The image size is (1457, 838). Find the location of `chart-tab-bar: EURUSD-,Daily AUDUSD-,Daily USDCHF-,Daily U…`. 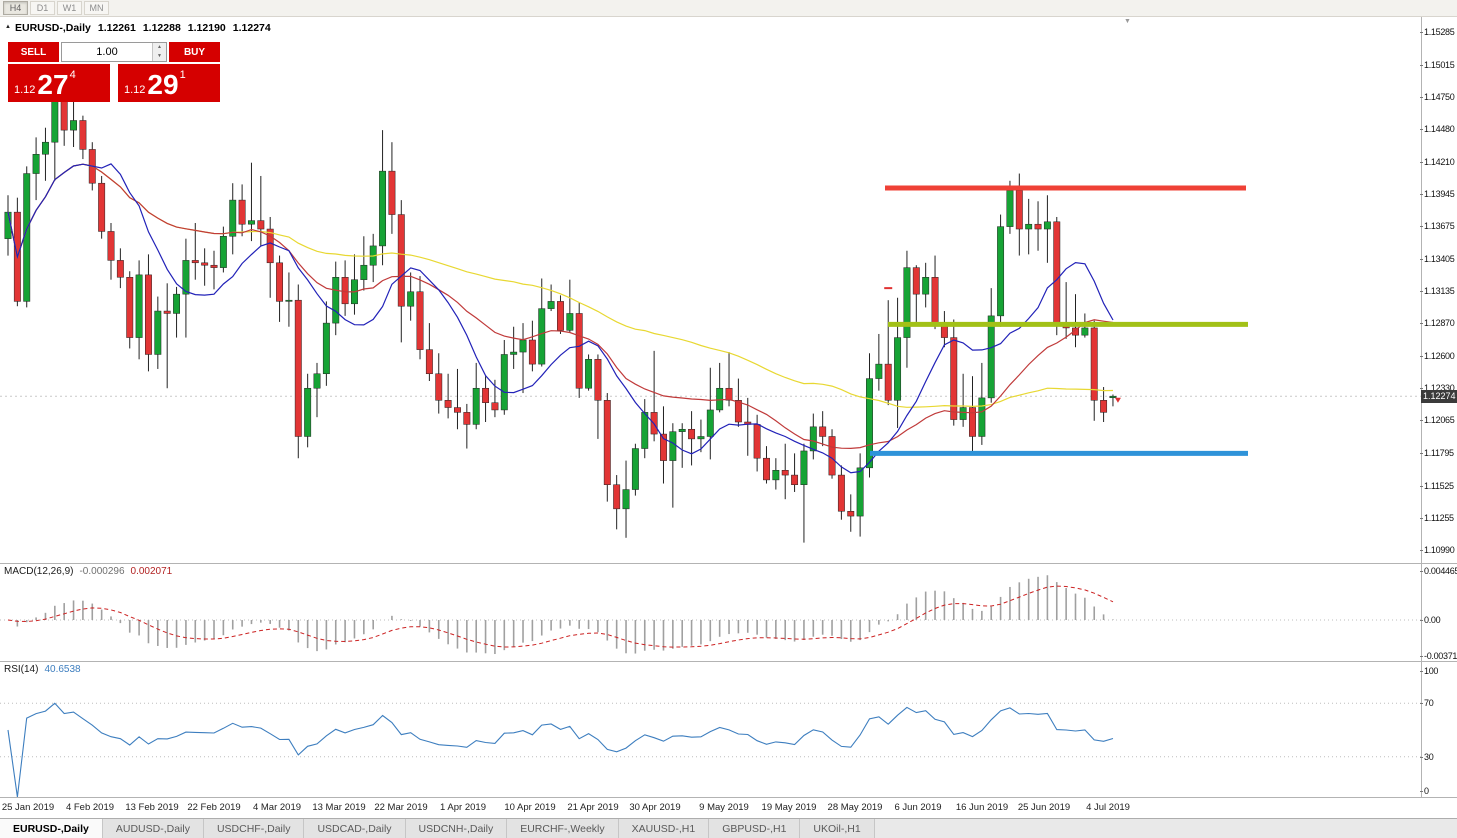

chart-tab-bar: EURUSD-,Daily AUDUSD-,Daily USDCHF-,Daily U… is located at coordinates (728, 828).